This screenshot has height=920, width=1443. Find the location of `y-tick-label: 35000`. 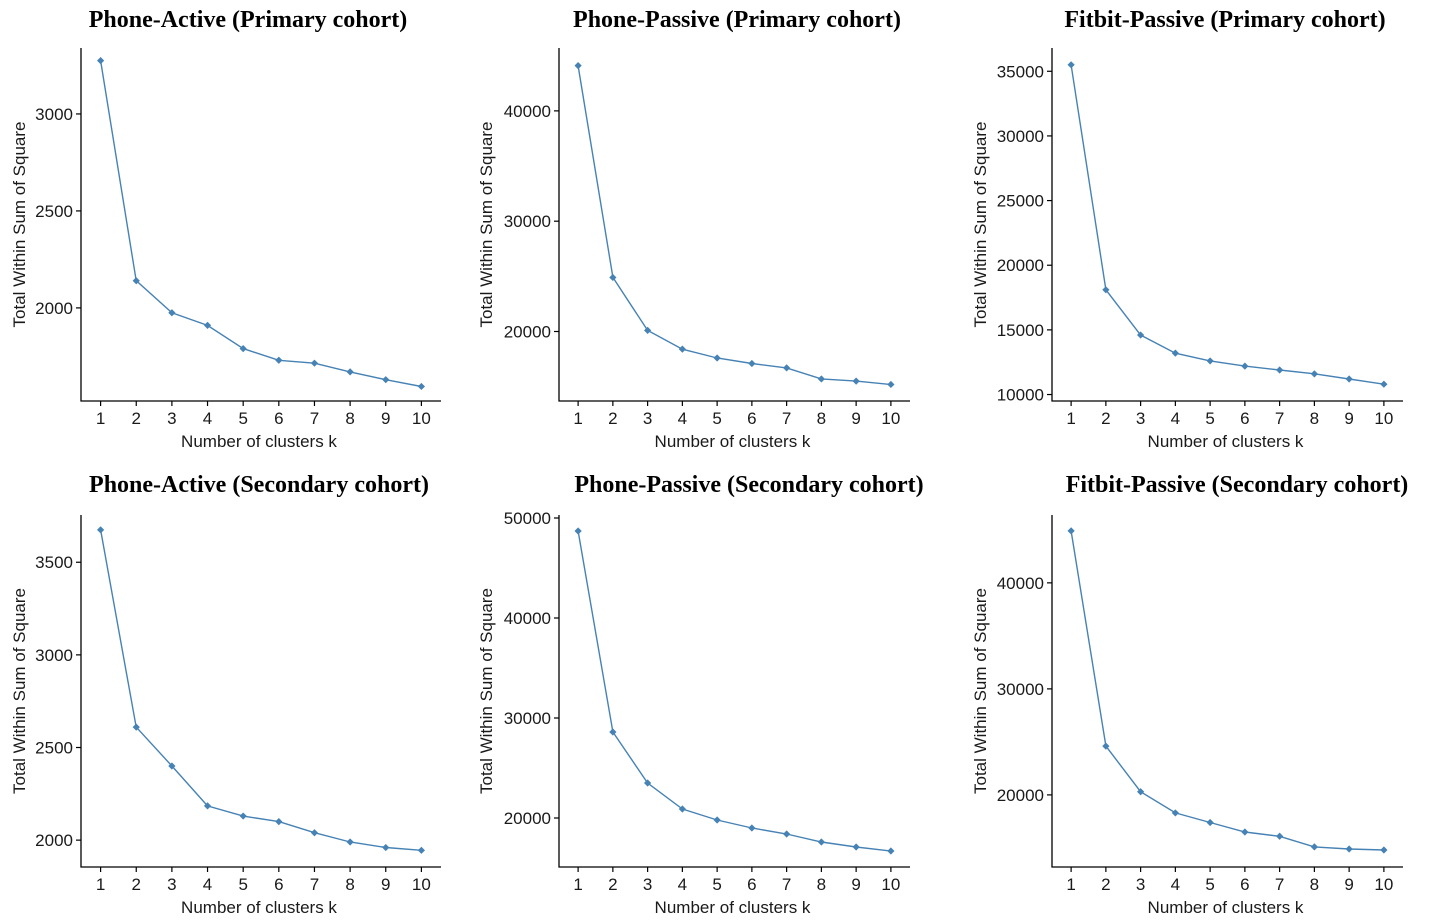

y-tick-label: 35000 is located at coordinates (1020, 71).